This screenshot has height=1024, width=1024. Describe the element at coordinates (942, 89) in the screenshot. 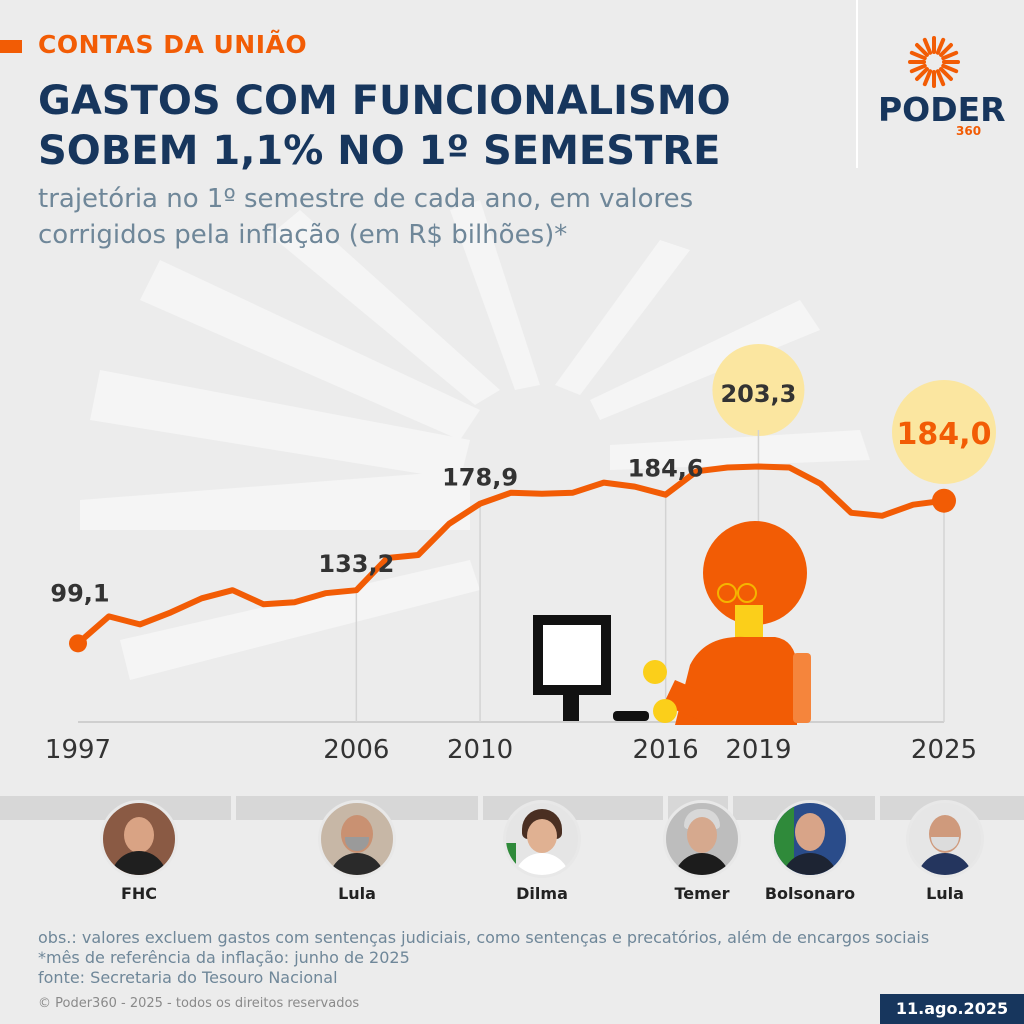

I see `poder360-logo: PODER 360` at that location.